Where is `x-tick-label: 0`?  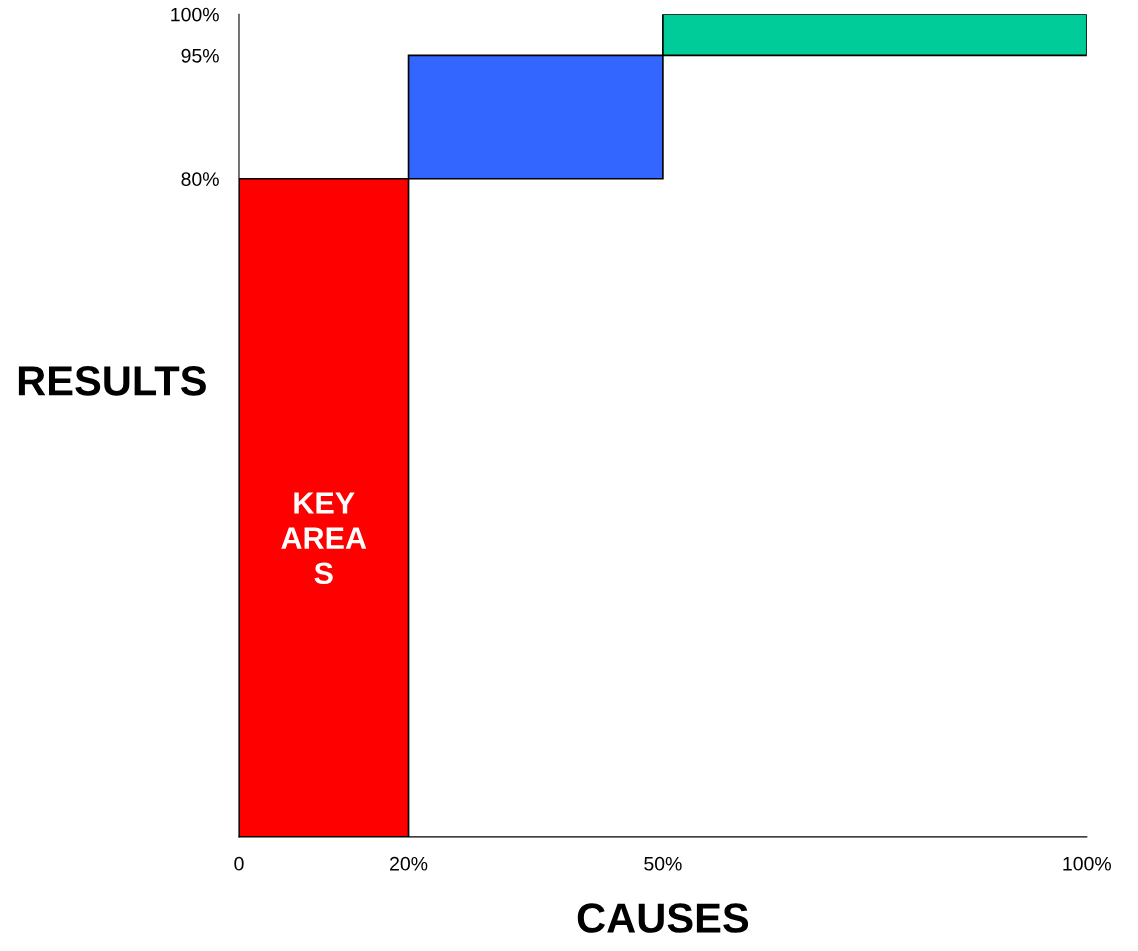
x-tick-label: 0 is located at coordinates (239, 863).